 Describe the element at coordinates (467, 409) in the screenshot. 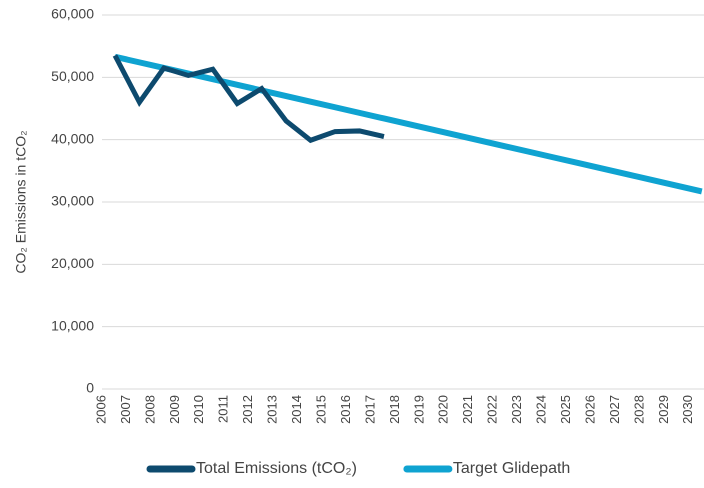

I see `x-tick-label: 2021` at that location.